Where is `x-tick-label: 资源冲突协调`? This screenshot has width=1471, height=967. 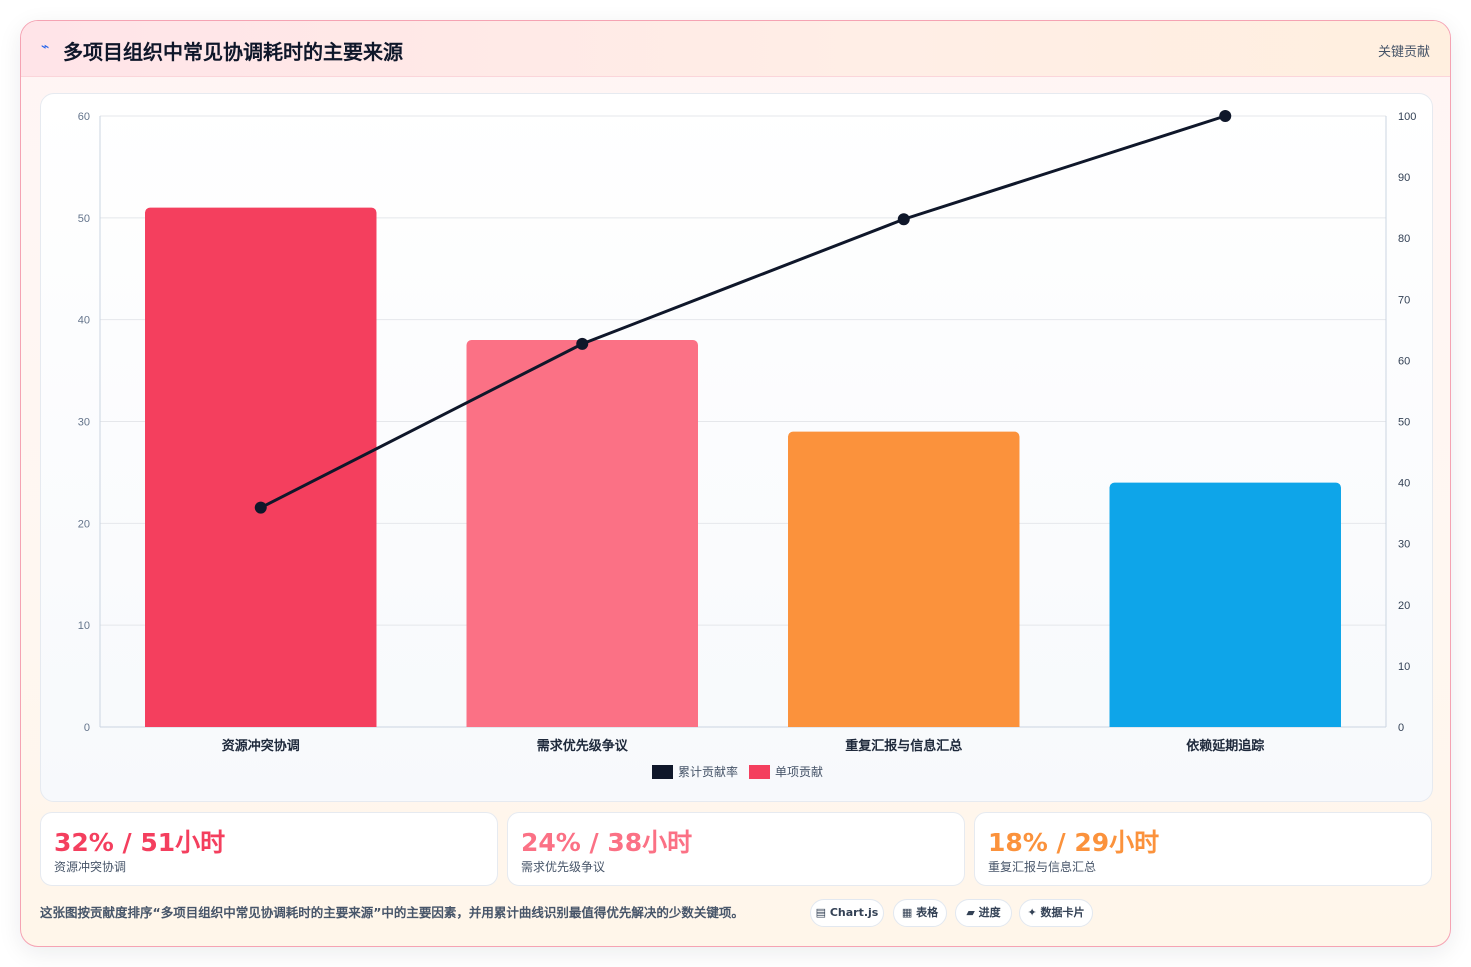 x-tick-label: 资源冲突协调 is located at coordinates (261, 745).